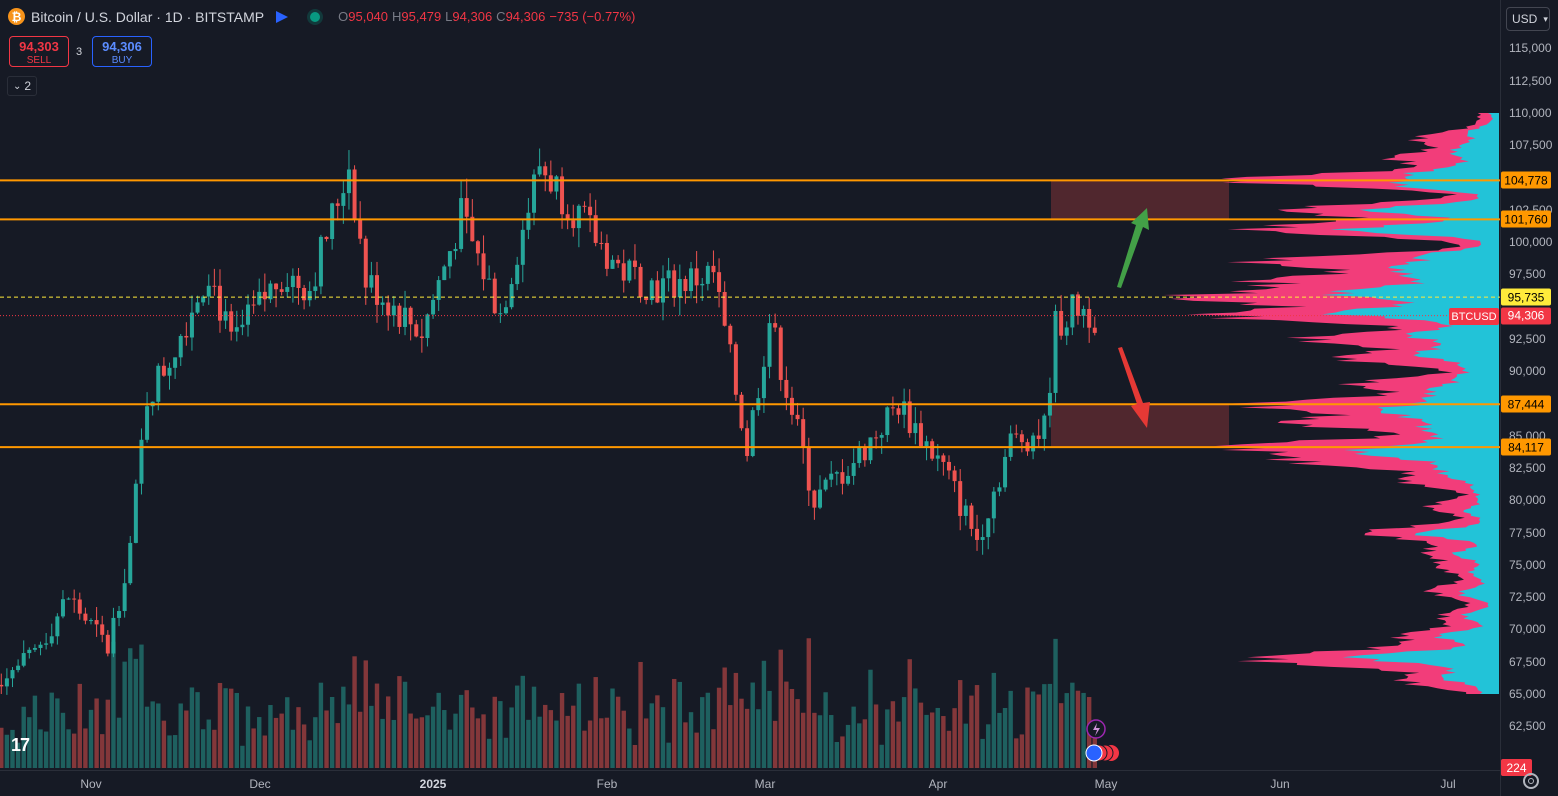 This screenshot has width=1558, height=796. Describe the element at coordinates (282, 16) in the screenshot. I see `flag-icon` at that location.